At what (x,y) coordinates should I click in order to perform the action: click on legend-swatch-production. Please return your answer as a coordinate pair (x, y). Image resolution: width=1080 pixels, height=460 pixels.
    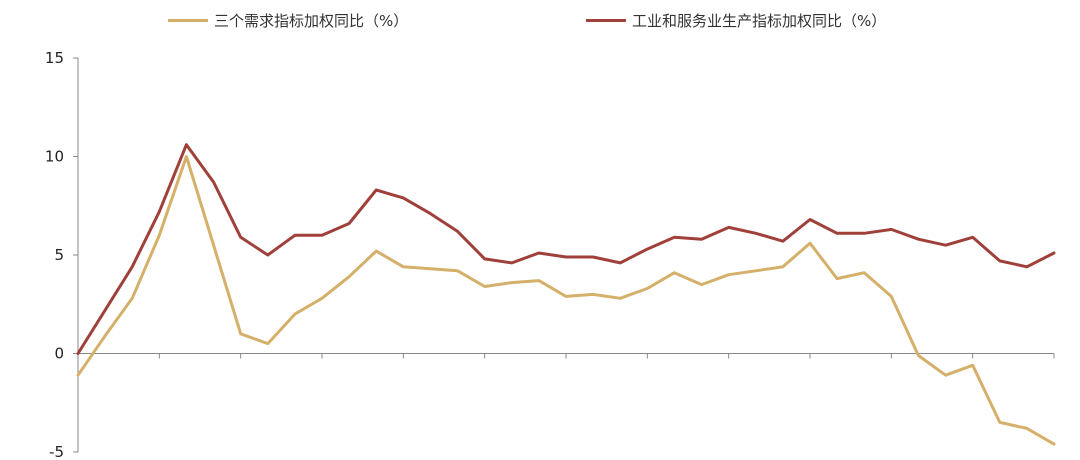
    Looking at the image, I should click on (606, 20).